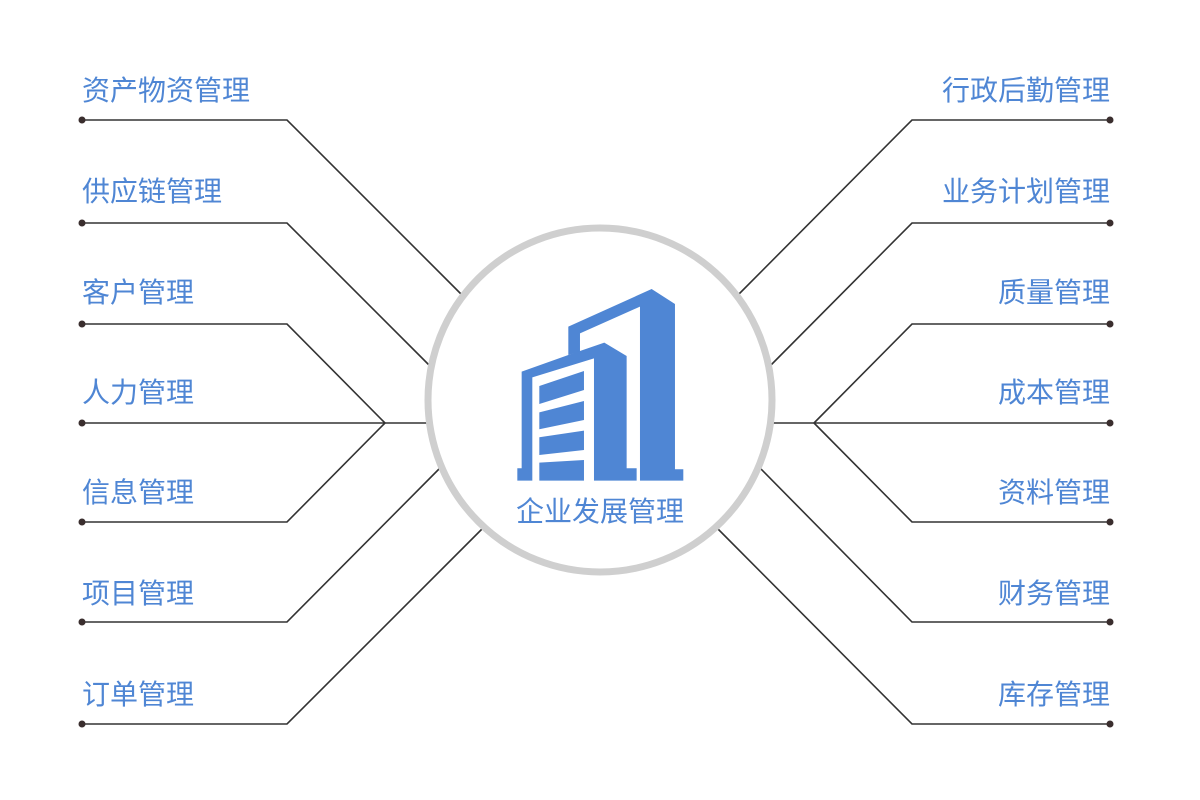 The height and width of the screenshot is (800, 1200). What do you see at coordinates (600, 384) in the screenshot?
I see `building-icon` at bounding box center [600, 384].